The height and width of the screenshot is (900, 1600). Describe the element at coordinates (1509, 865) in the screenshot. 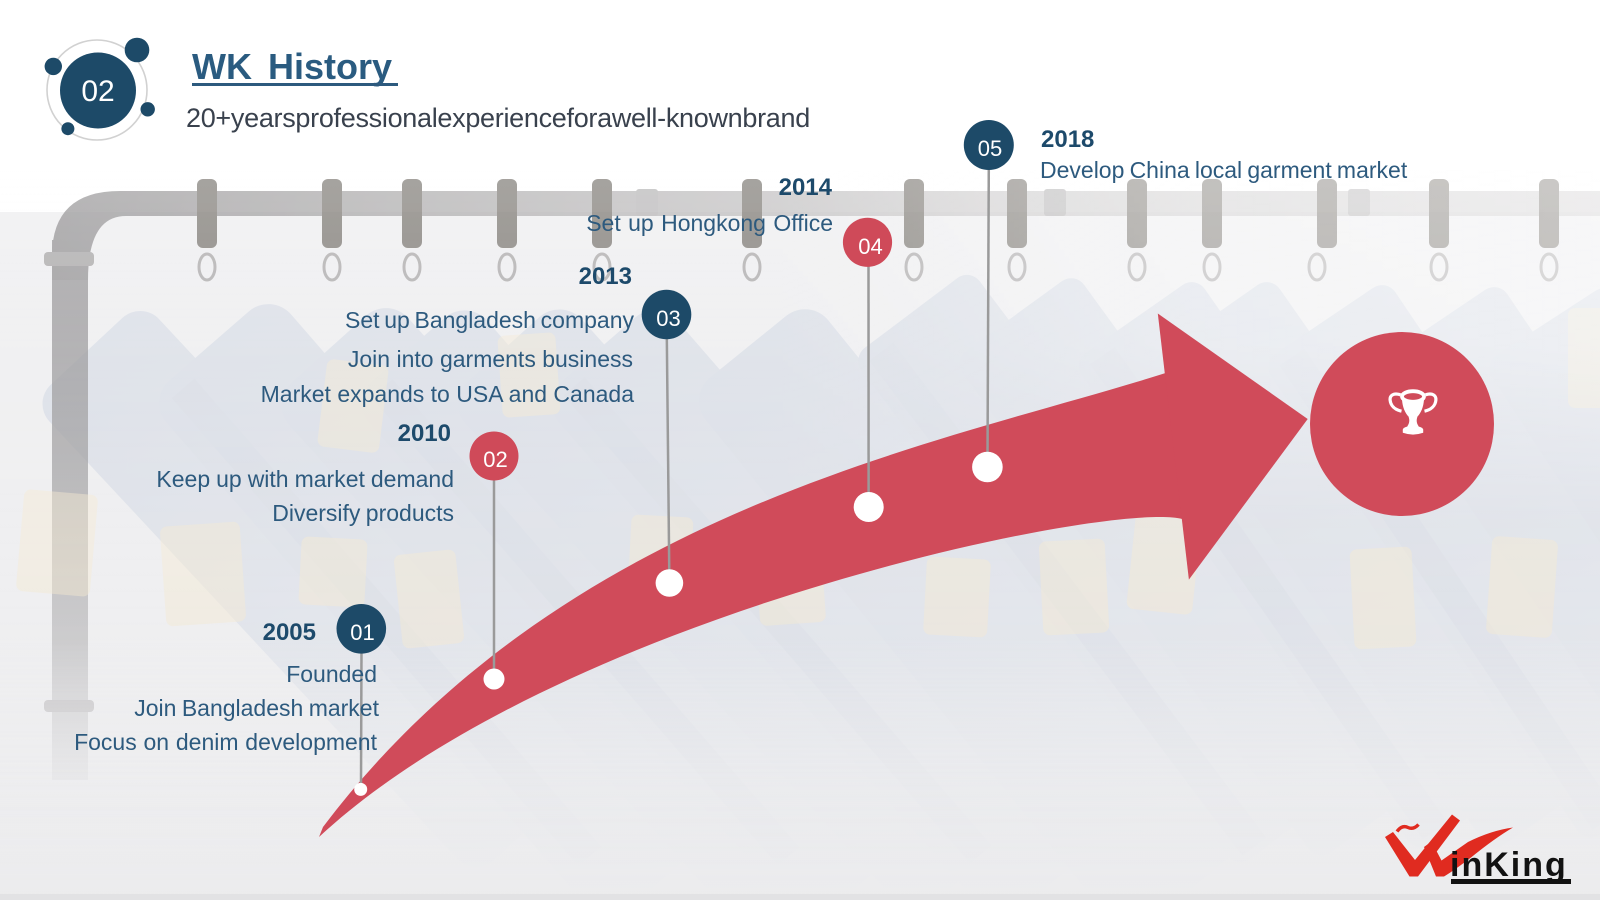

I see `svg-text: inKing` at that location.